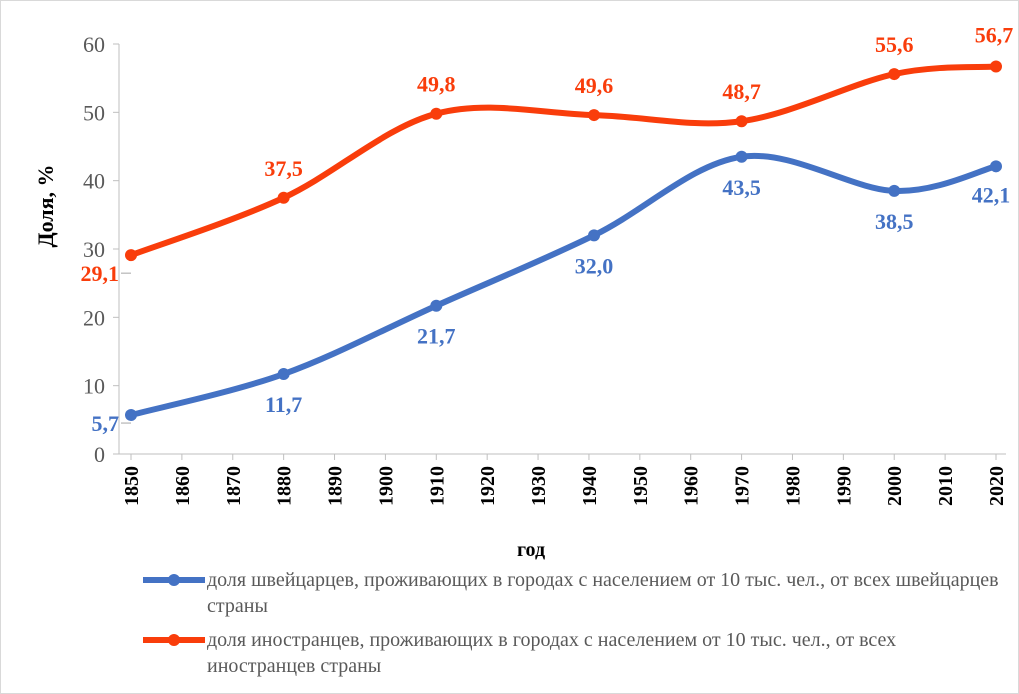 This screenshot has width=1019, height=694. I want to click on y-tick-label: 10, so click(94, 386).